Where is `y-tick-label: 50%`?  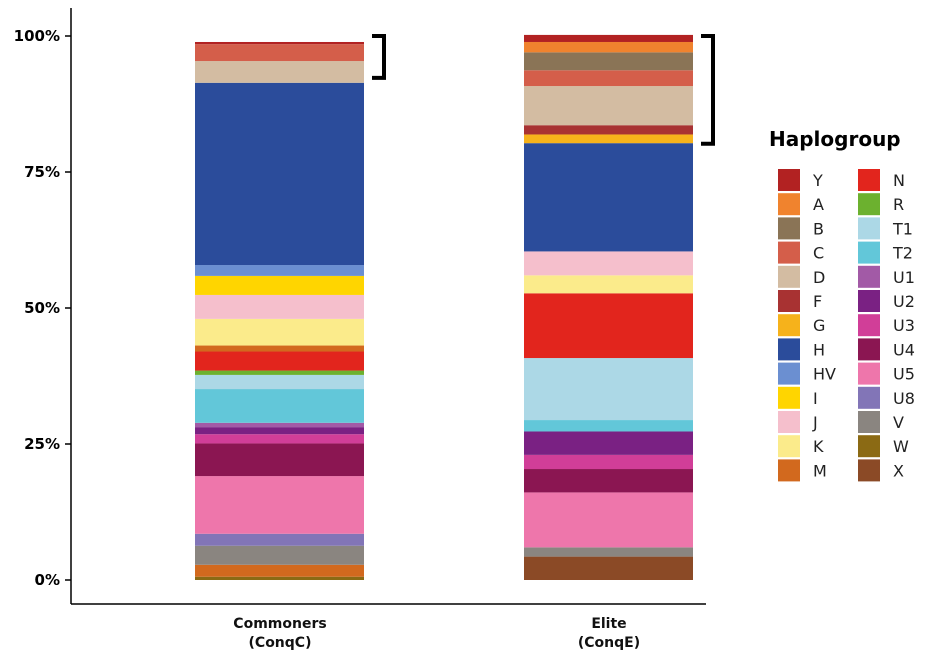 y-tick-label: 50% is located at coordinates (42, 308).